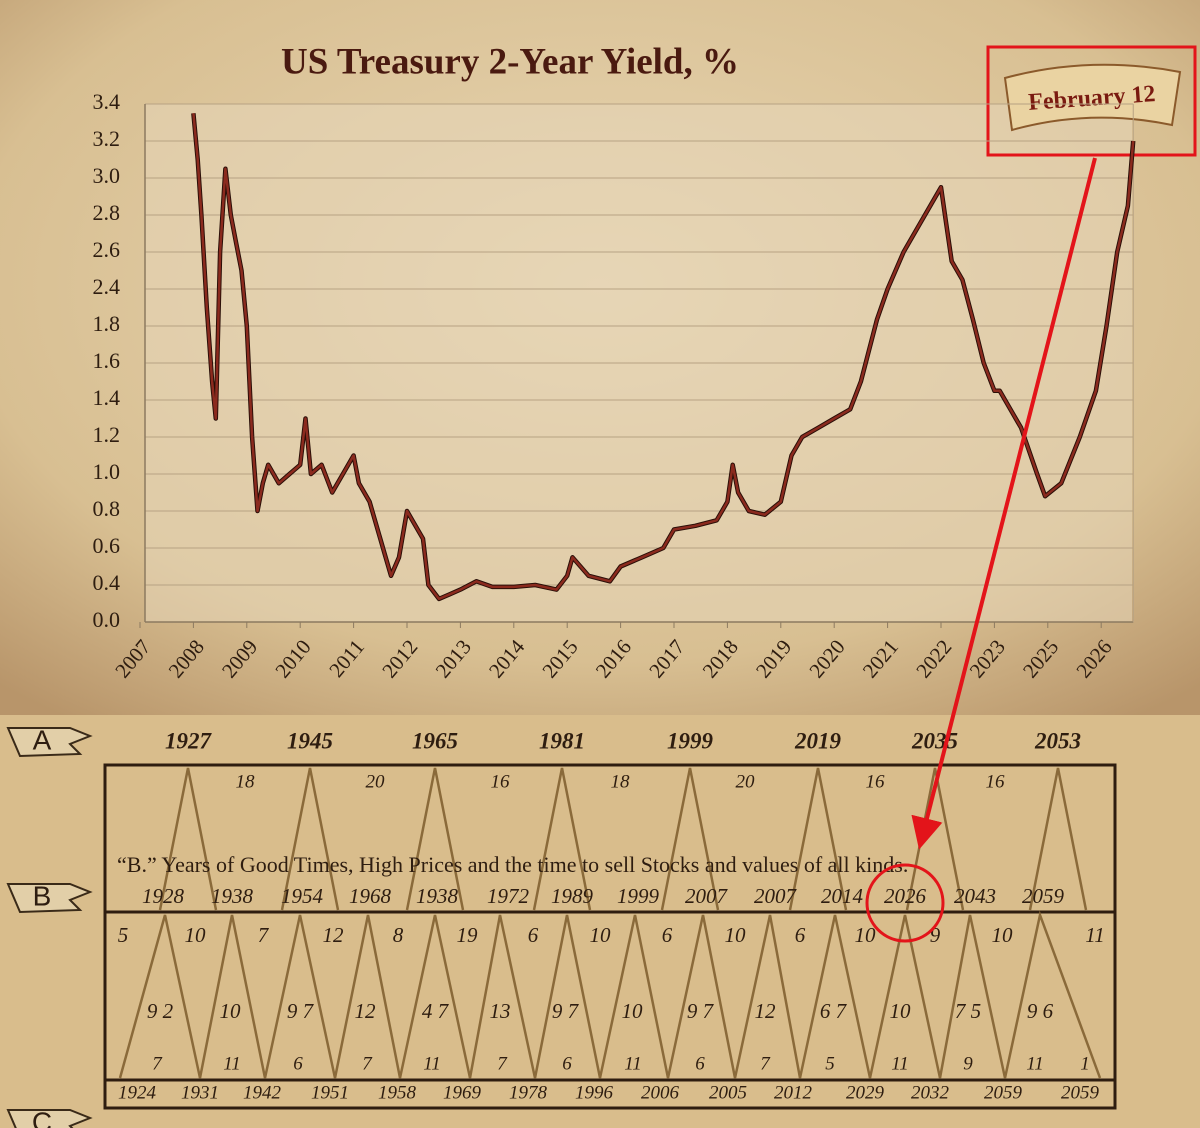 The width and height of the screenshot is (1200, 1128). What do you see at coordinates (163, 896) in the screenshot?
I see `b-years: 1928` at bounding box center [163, 896].